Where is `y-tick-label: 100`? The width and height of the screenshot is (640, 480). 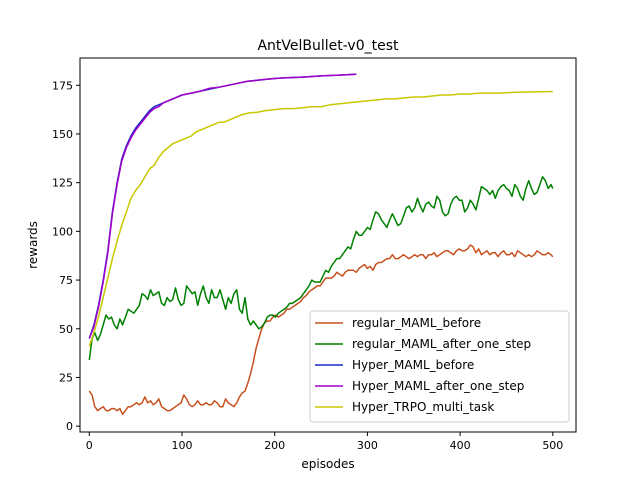
y-tick-label: 100 is located at coordinates (62, 231).